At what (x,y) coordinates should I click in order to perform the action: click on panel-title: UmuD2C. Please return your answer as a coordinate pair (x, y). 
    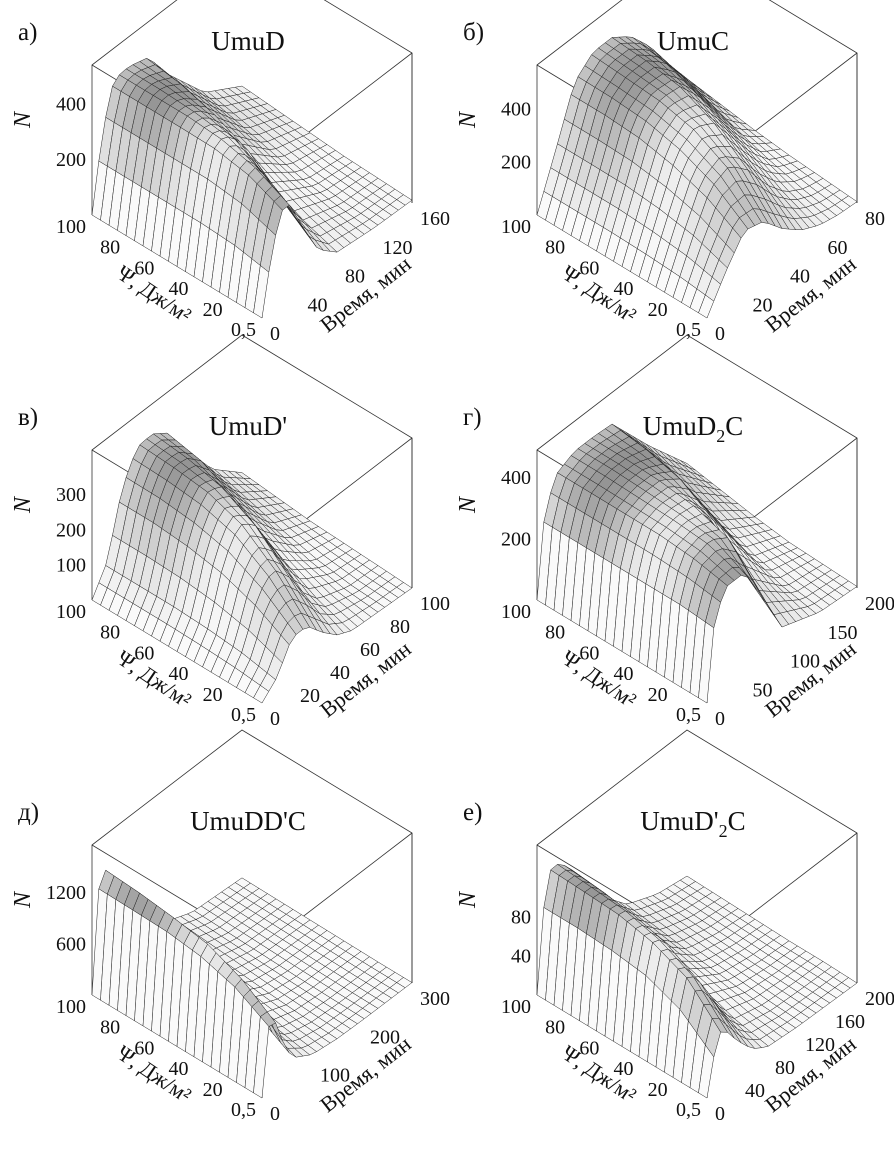
    Looking at the image, I should click on (693, 428).